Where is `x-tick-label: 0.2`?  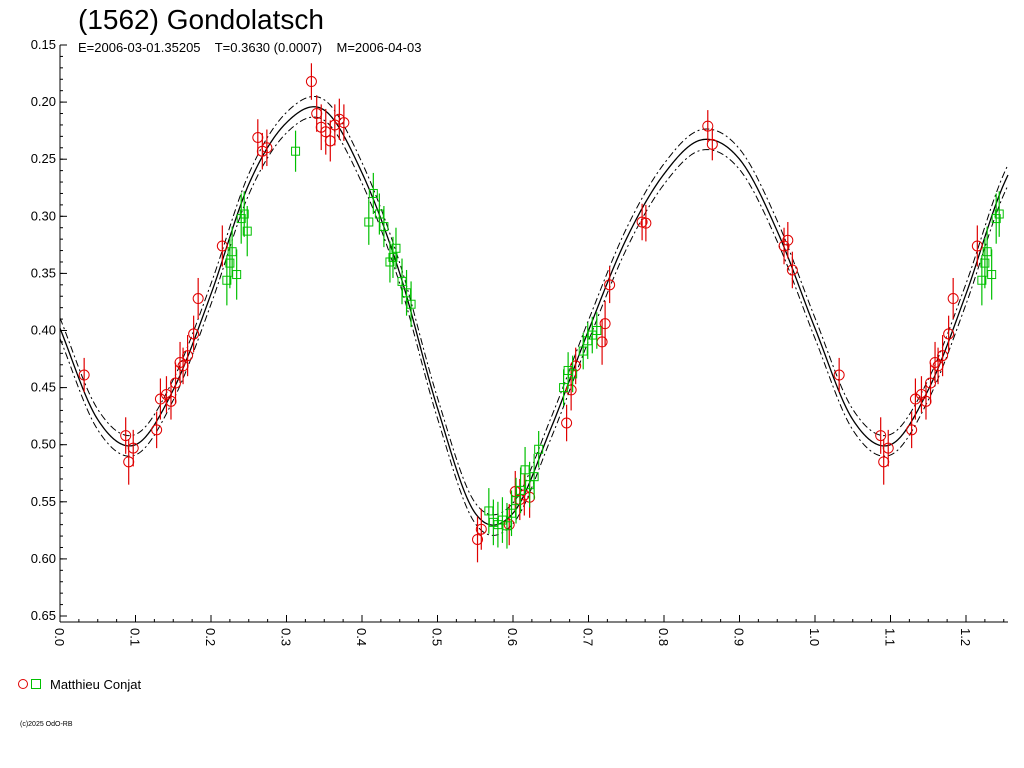 x-tick-label: 0.2 is located at coordinates (210, 637).